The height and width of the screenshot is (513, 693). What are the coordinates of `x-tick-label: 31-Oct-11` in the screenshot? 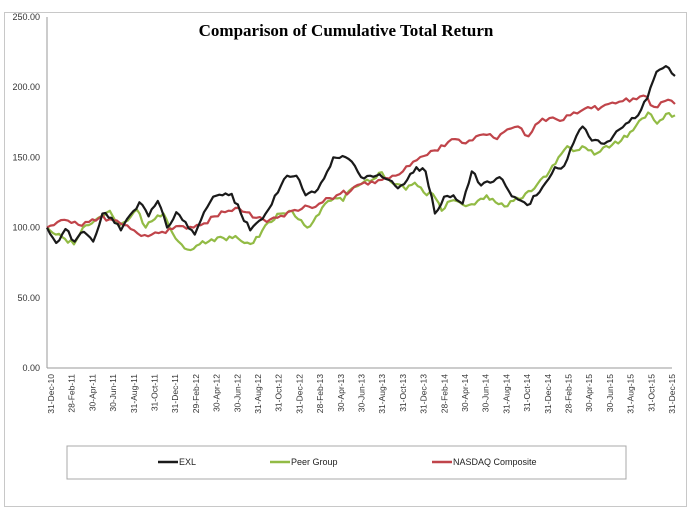 It's located at (155, 392).